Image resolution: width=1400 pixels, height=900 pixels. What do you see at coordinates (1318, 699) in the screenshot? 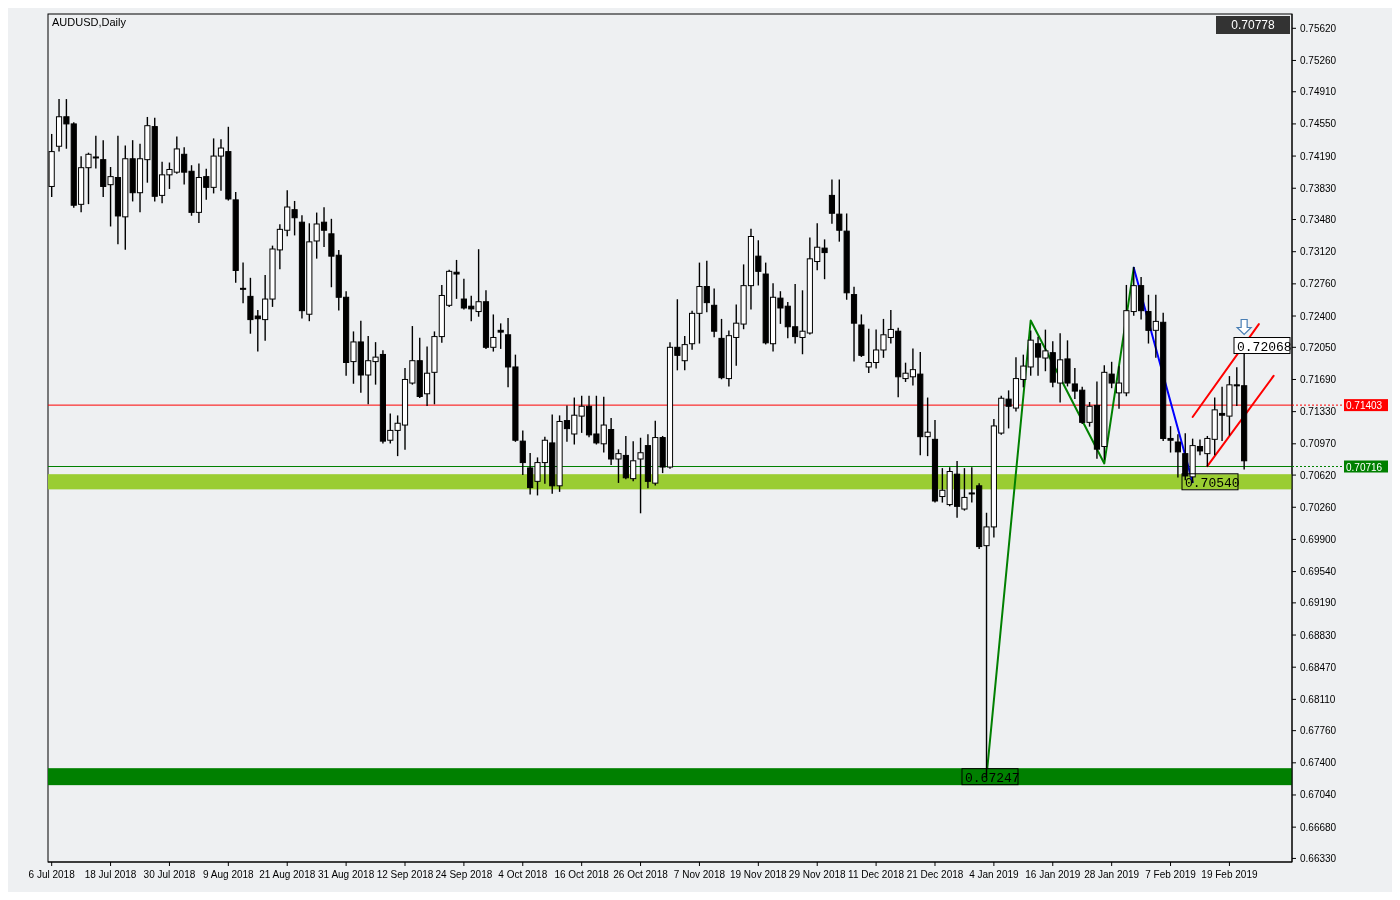
I see `y-tick-label: 0.68110` at bounding box center [1318, 699].